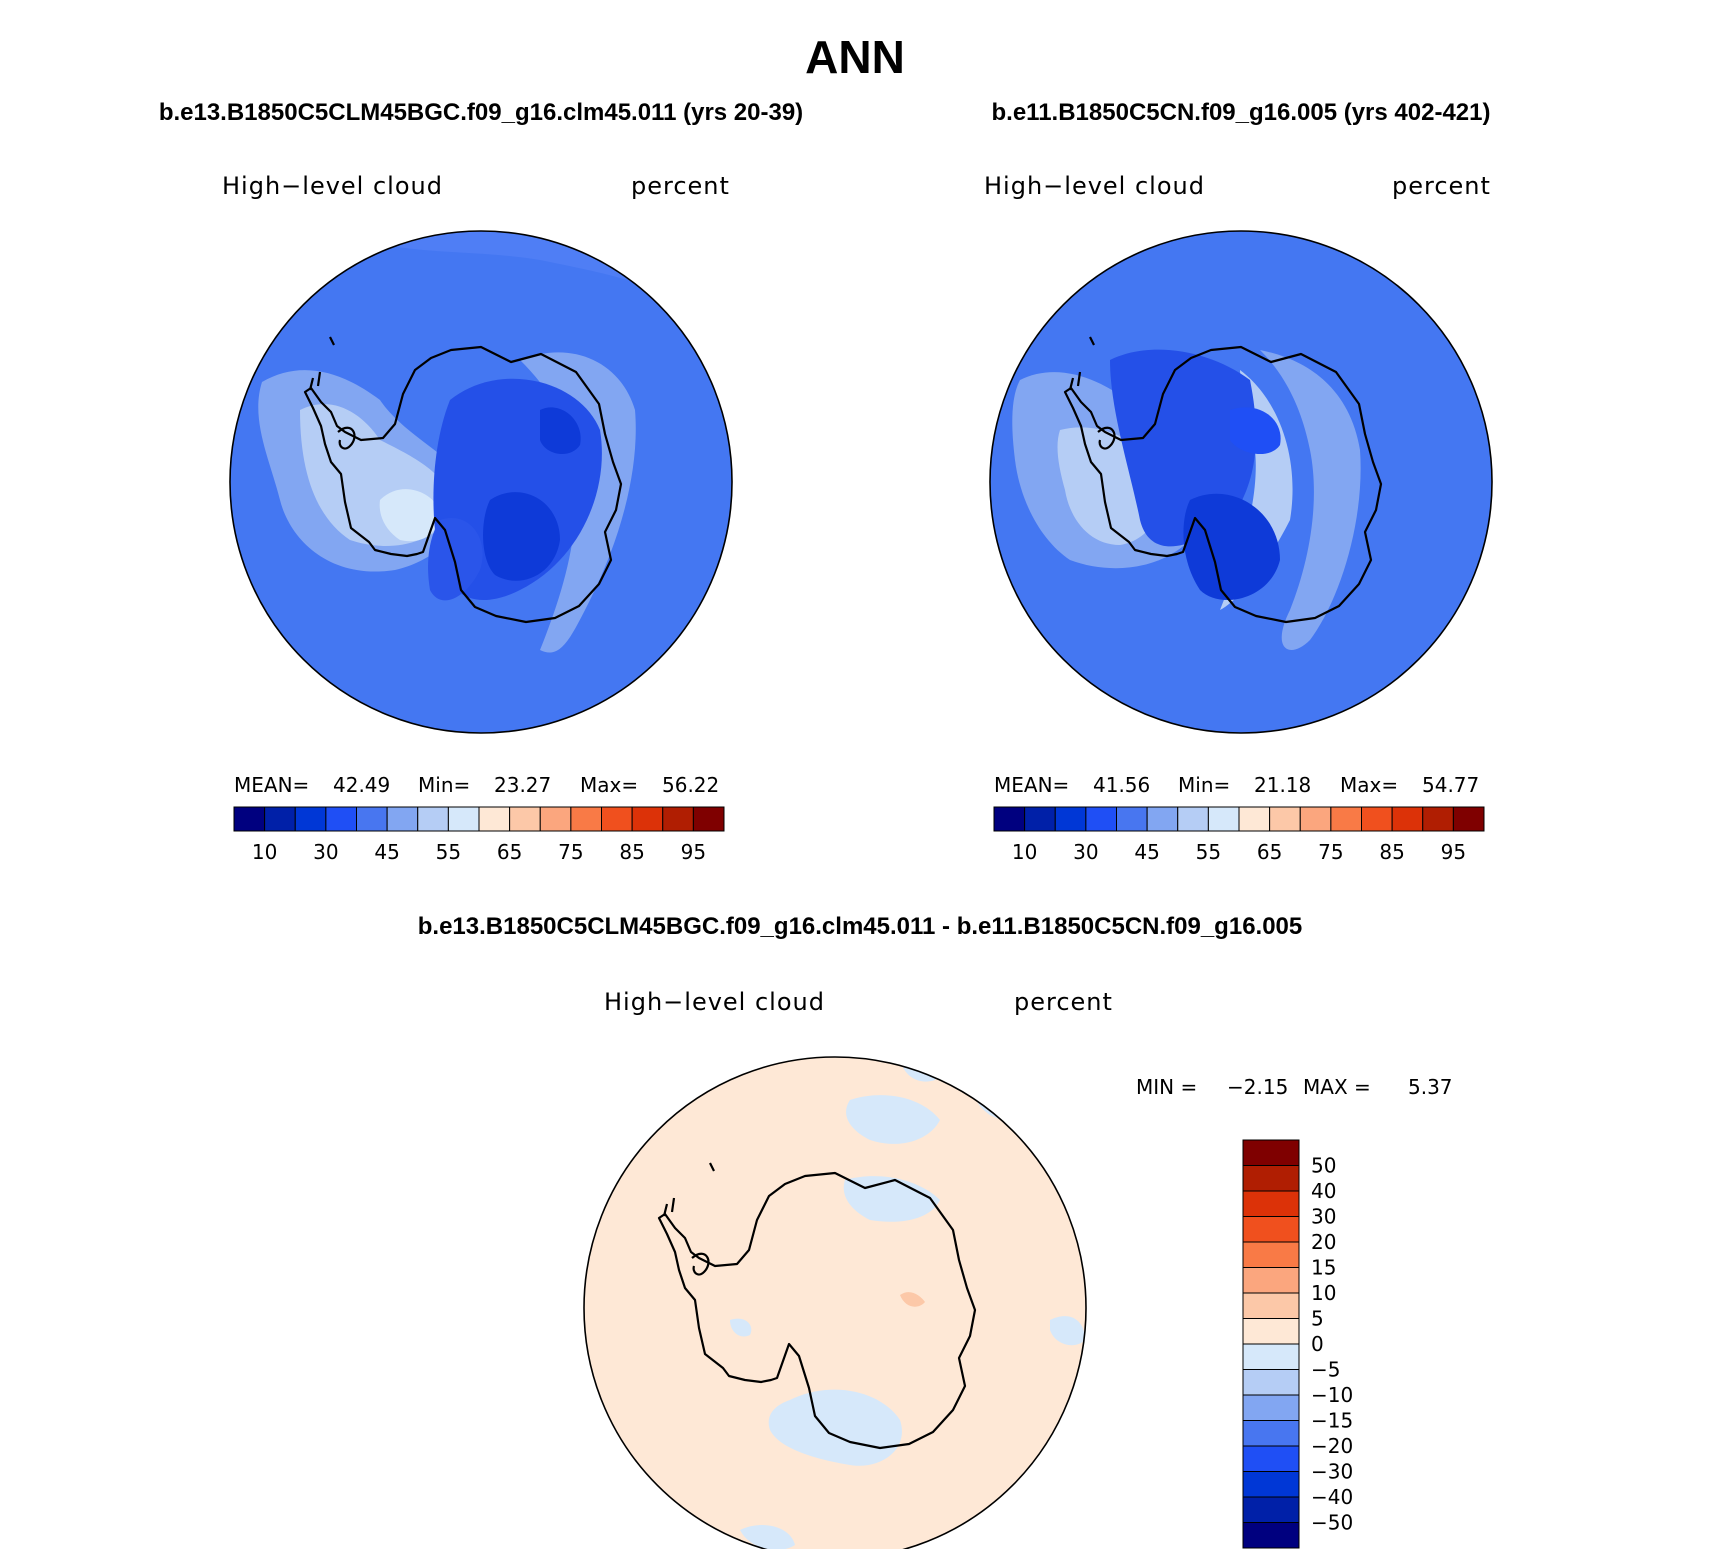 The width and height of the screenshot is (1710, 1549). What do you see at coordinates (690, 785) in the screenshot?
I see `max-value: 56.22` at bounding box center [690, 785].